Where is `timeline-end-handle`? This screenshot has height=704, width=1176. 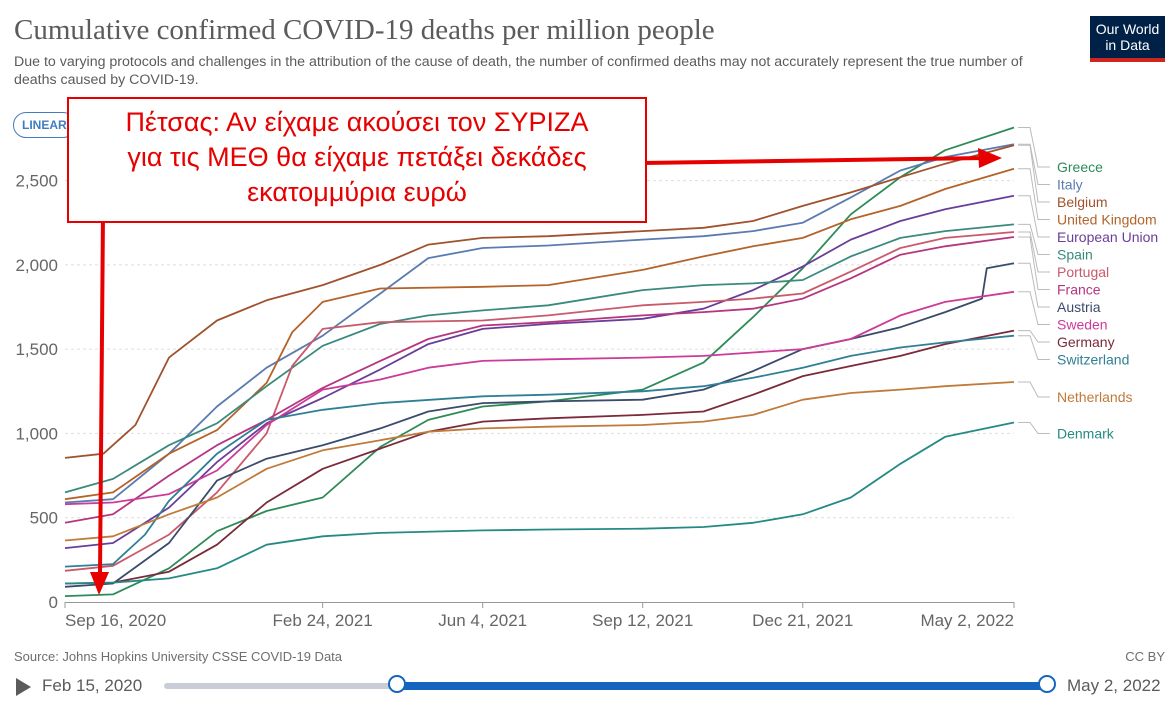
timeline-end-handle is located at coordinates (1047, 684).